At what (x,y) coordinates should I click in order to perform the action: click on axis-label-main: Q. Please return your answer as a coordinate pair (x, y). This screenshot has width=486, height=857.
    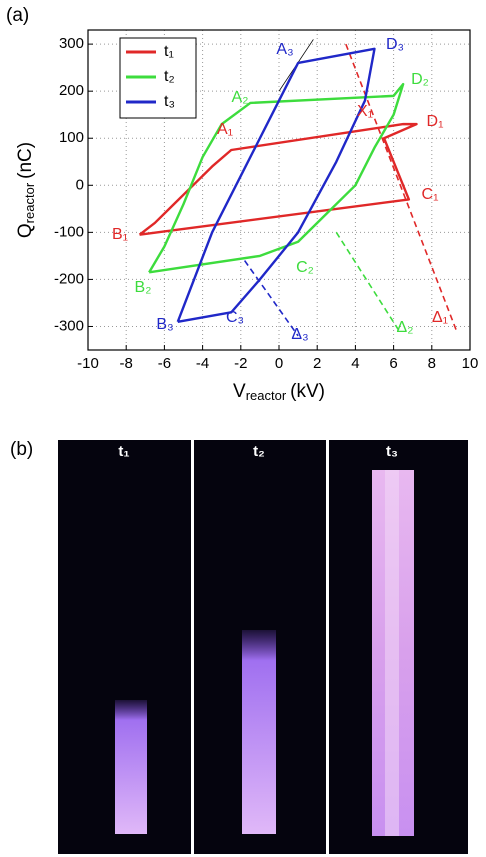
    Looking at the image, I should click on (25, 230).